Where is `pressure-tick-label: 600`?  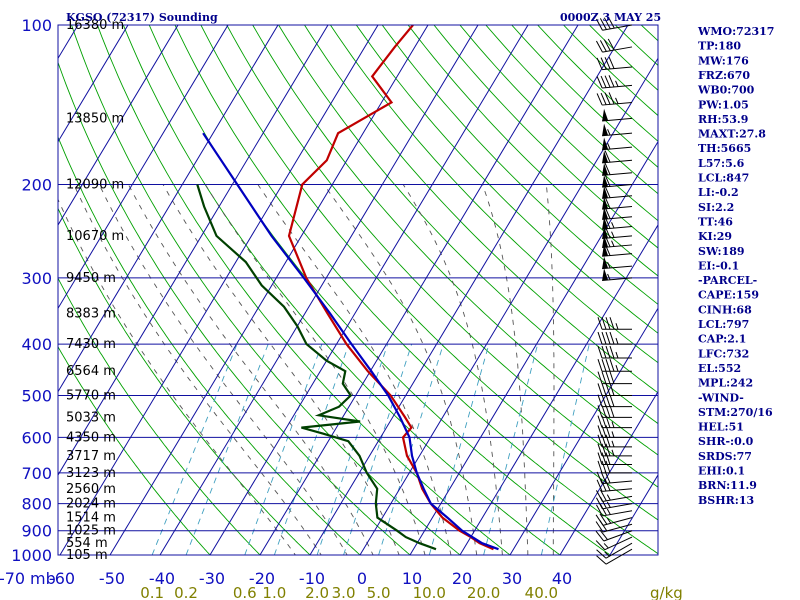 pressure-tick-label: 600 is located at coordinates (36, 437).